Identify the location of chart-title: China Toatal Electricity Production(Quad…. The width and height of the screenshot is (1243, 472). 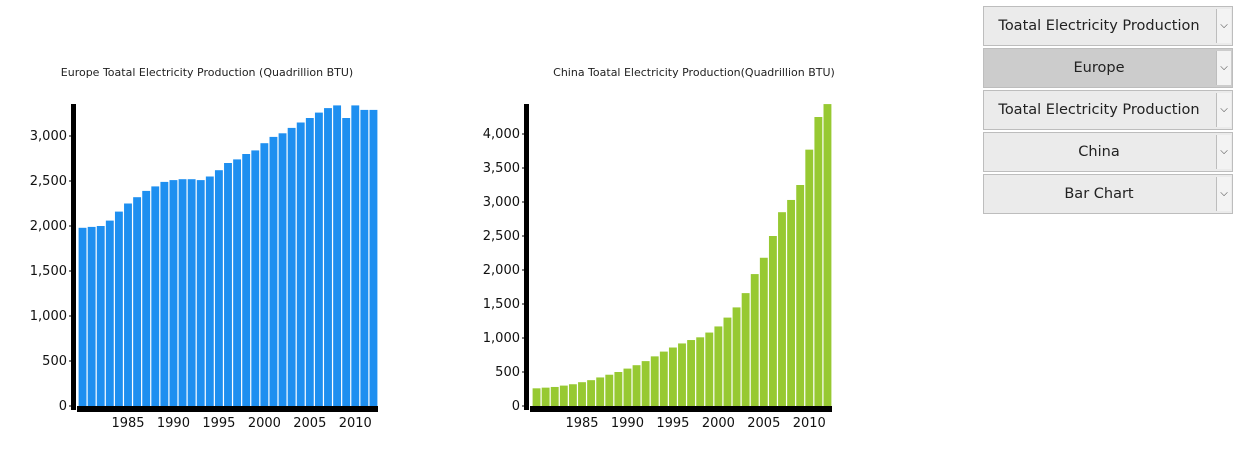
(694, 72).